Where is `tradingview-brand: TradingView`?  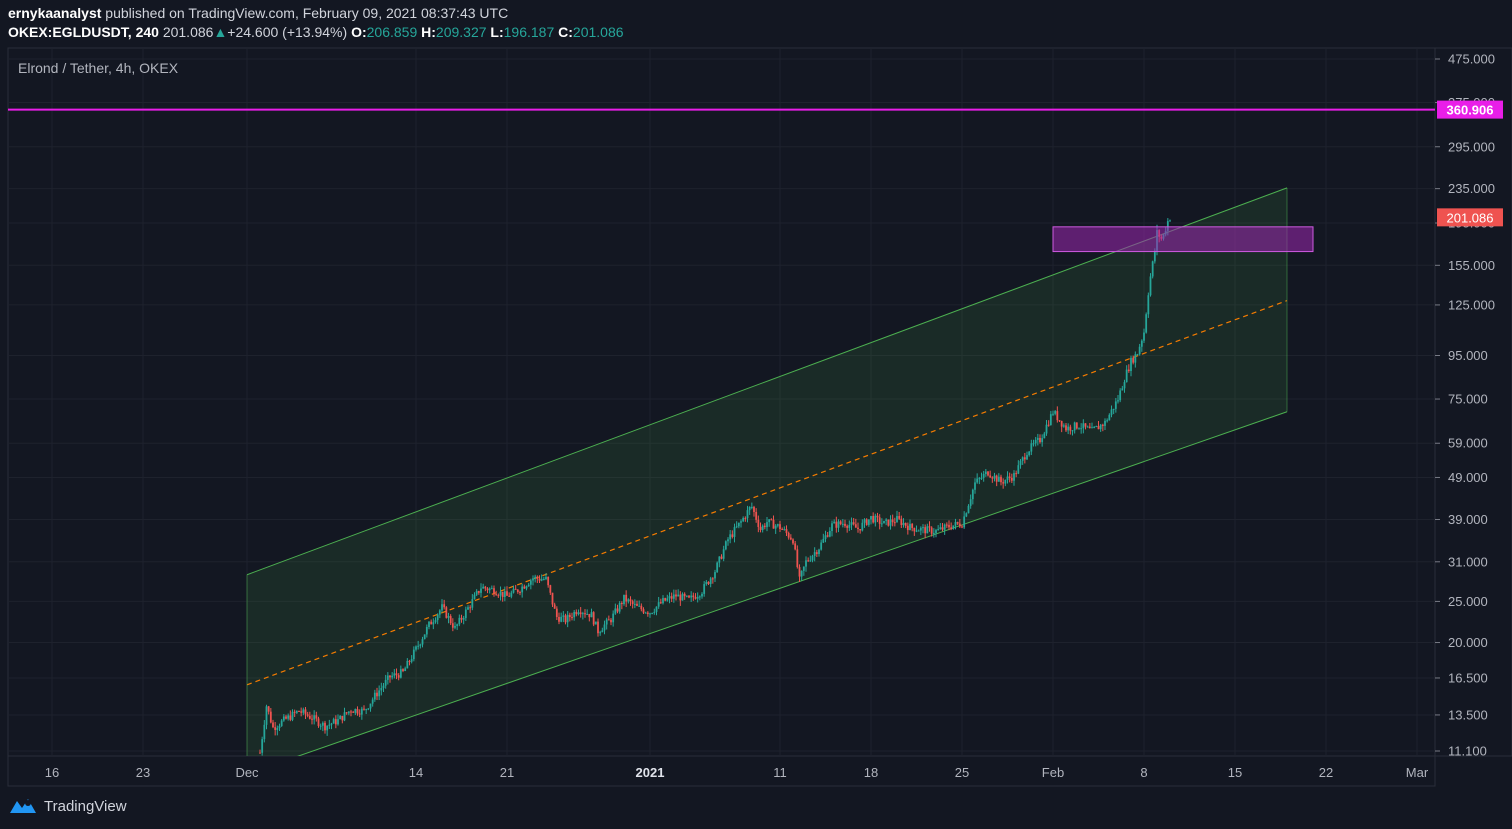 tradingview-brand: TradingView is located at coordinates (85, 806).